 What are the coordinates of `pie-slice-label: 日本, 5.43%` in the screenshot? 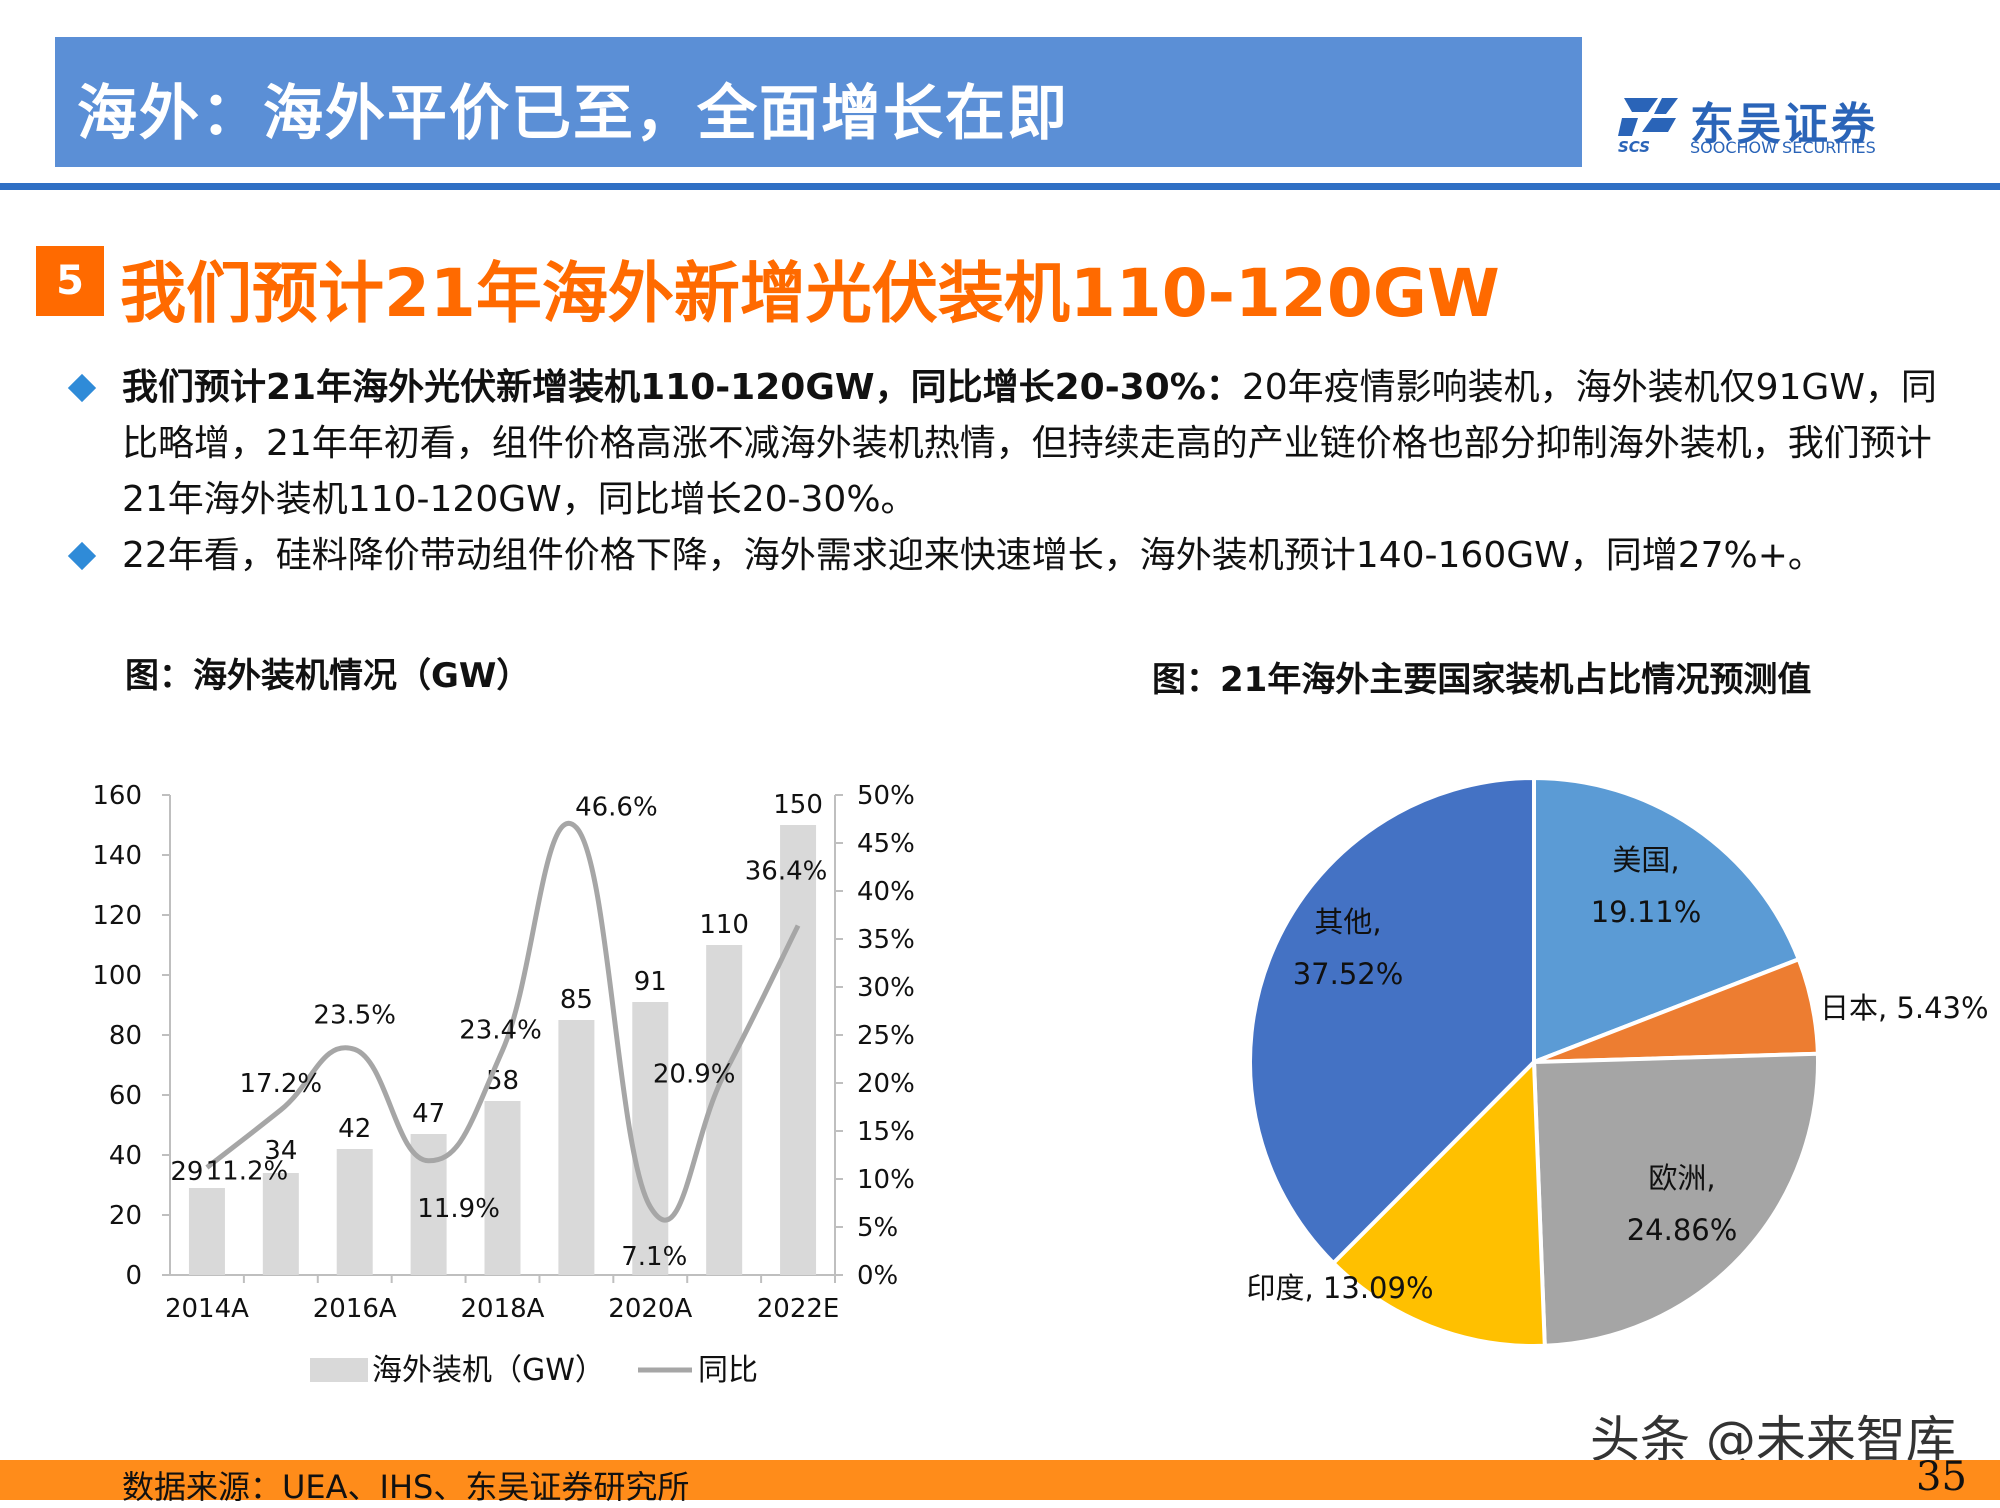 It's located at (1904, 1008).